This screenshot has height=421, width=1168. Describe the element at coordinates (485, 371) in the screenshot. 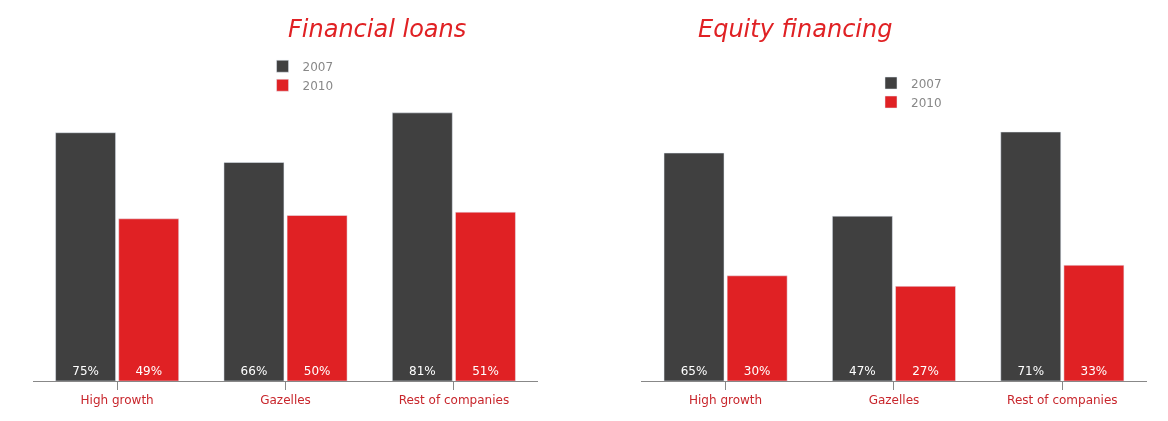

I see `data-label: 51%` at that location.